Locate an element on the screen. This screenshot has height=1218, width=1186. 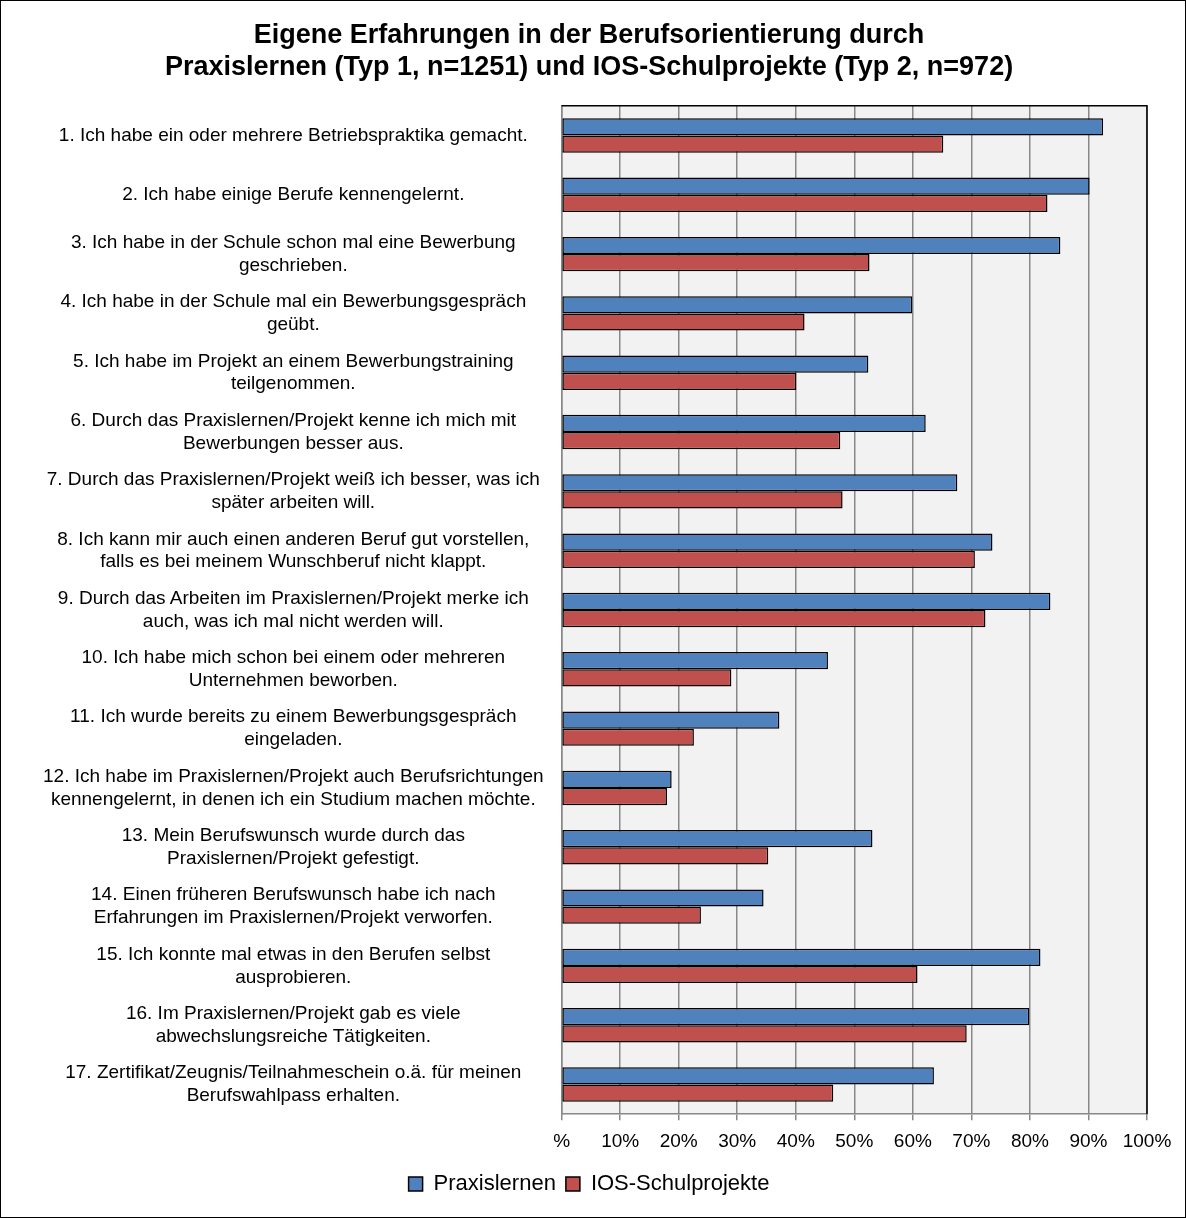
y-tick-label: 9. Durch das Arbeiten im Praxislernen/Projekt merke ich auch, was ich mal nicht werden will. is located at coordinates (293, 608).